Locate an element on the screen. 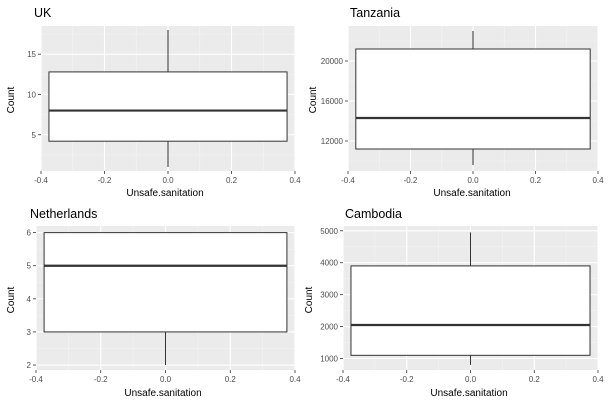 The image size is (613, 410). chart-title: Cambodia is located at coordinates (373, 214).